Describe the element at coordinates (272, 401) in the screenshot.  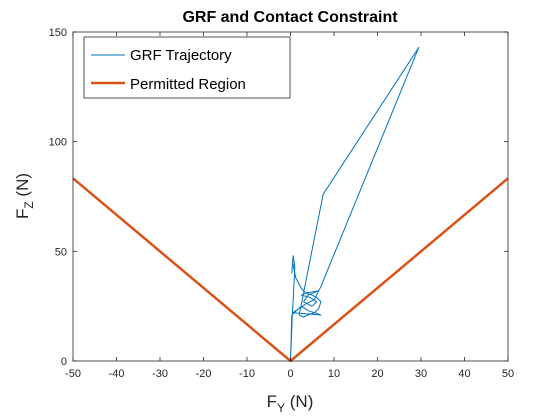
I see `x-axis-label-main: F` at that location.